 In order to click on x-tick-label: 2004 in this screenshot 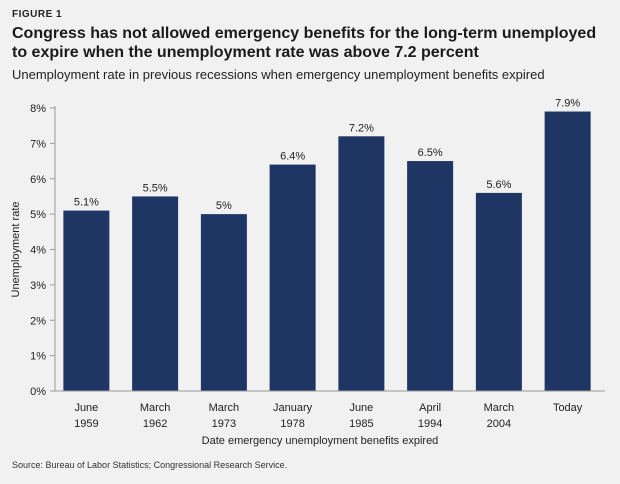, I will do `click(499, 424)`.